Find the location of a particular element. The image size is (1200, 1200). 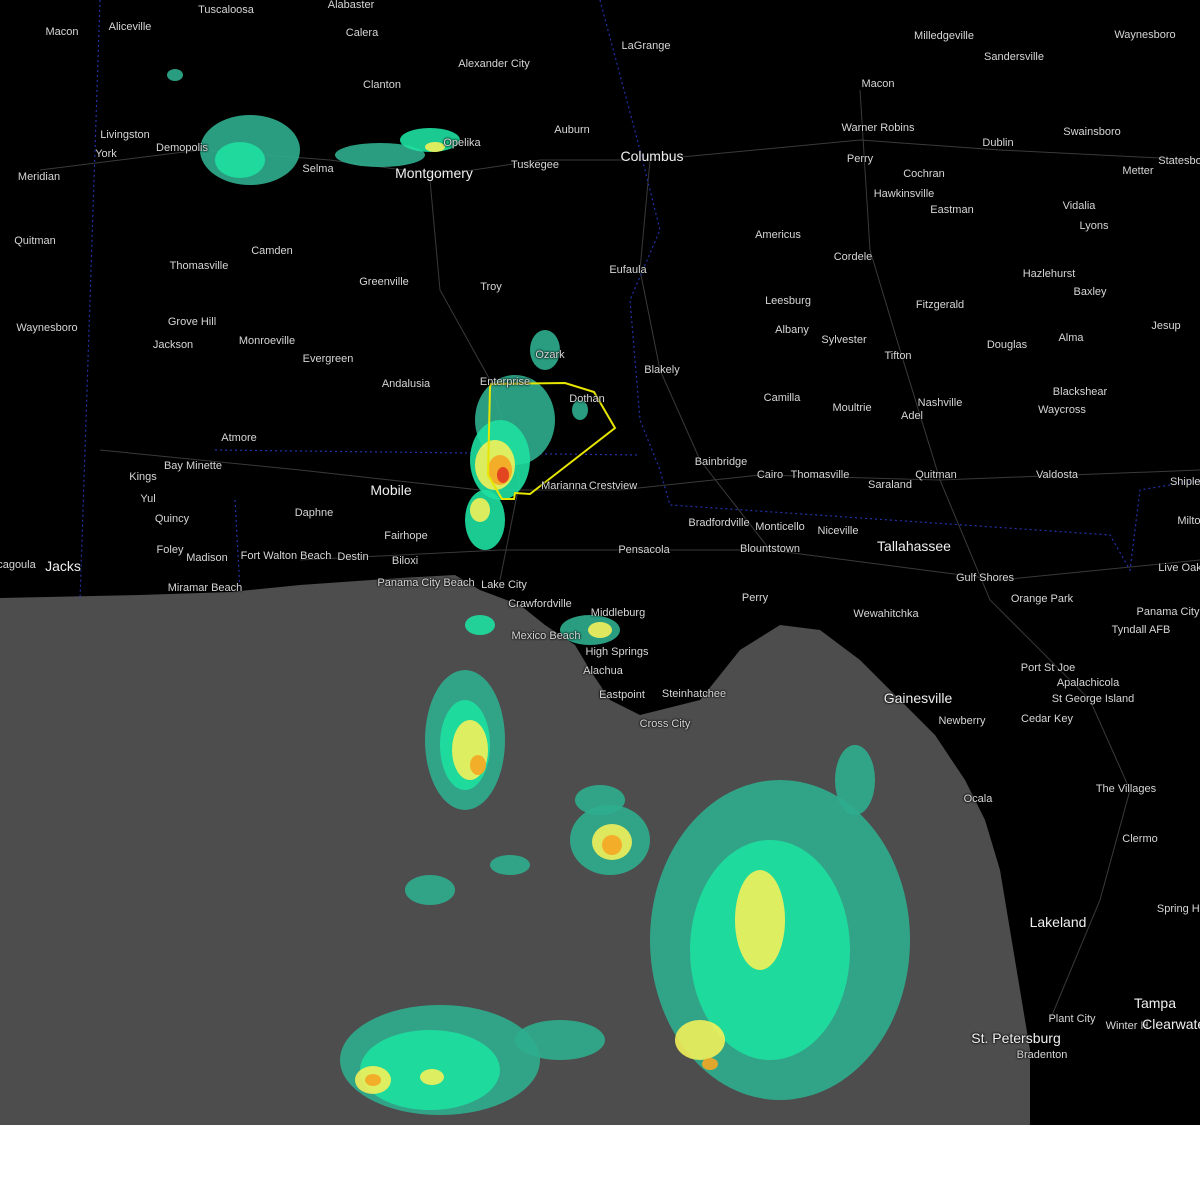

city-label: Hazlehurst is located at coordinates (1049, 274).